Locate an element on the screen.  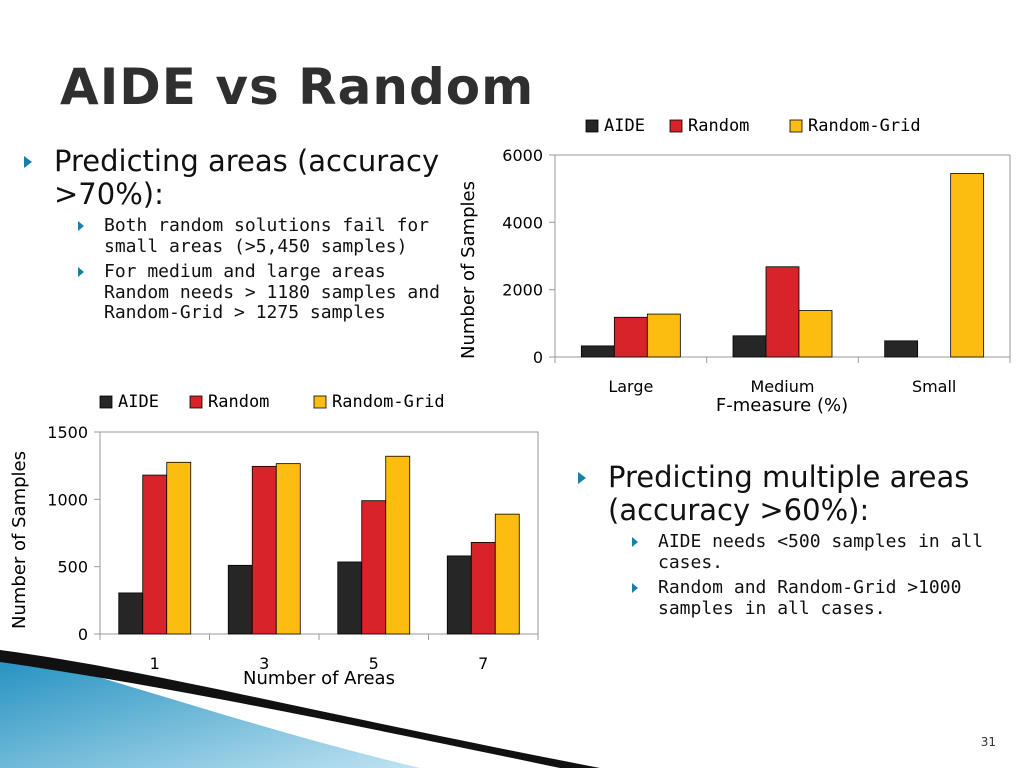
bullet-sub: AIDE needs <500 samples in all cases. is located at coordinates (798, 552).